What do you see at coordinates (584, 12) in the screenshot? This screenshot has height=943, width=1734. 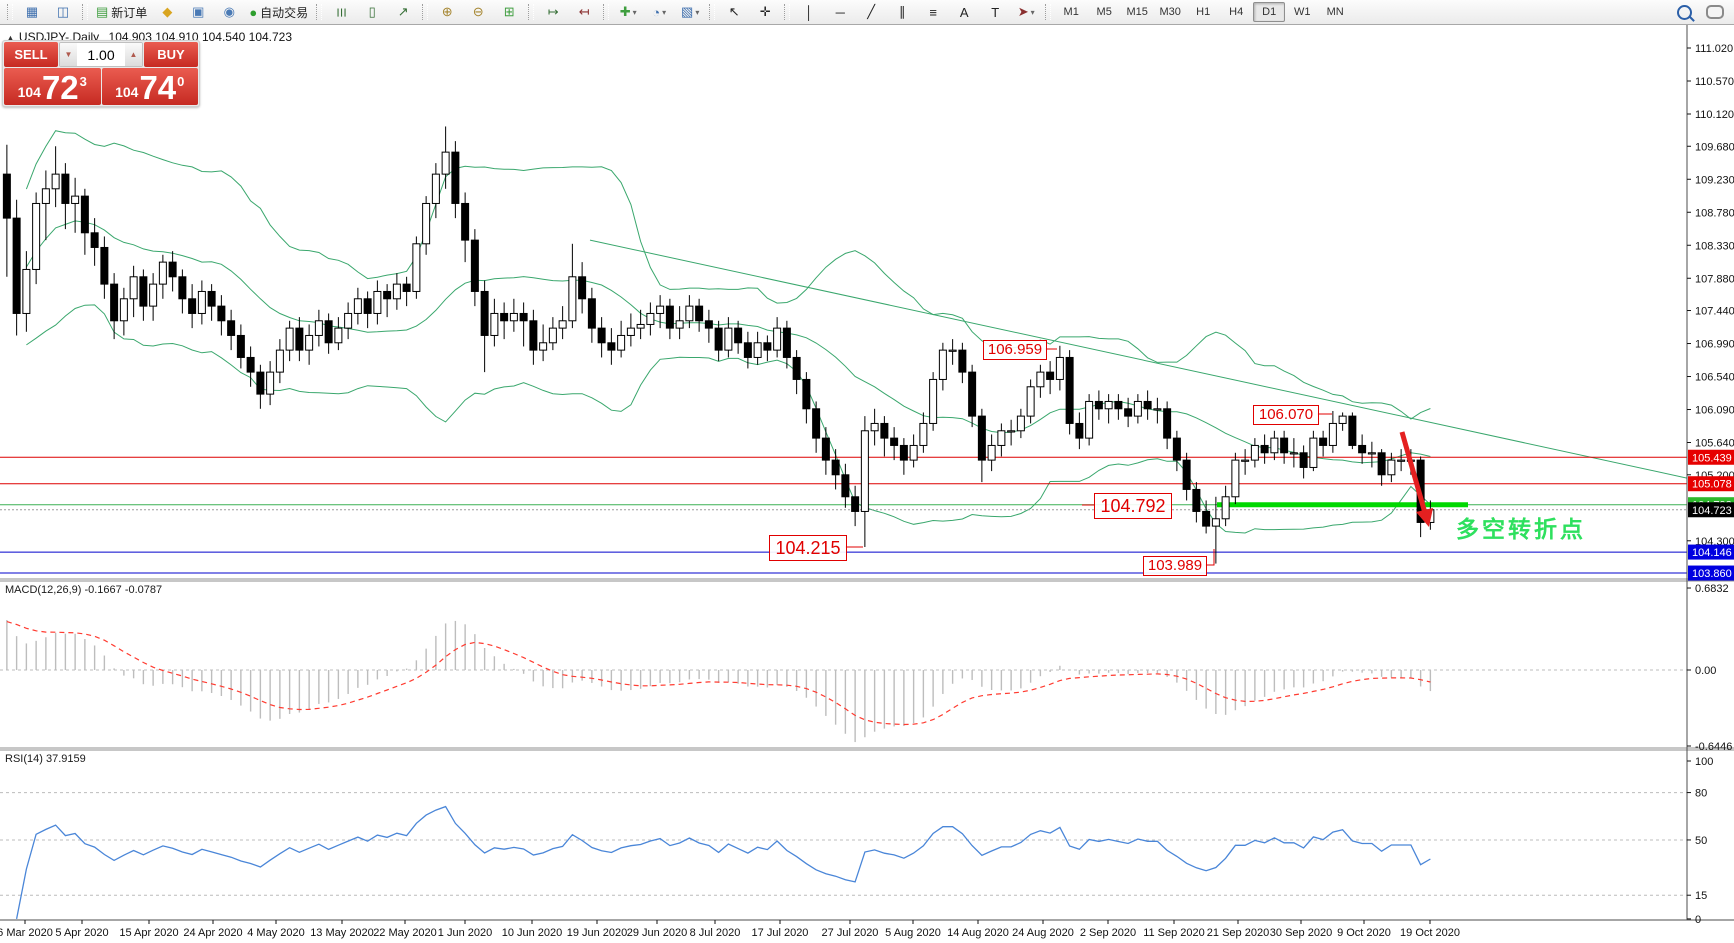 I see `chart-shift-button: ↤` at bounding box center [584, 12].